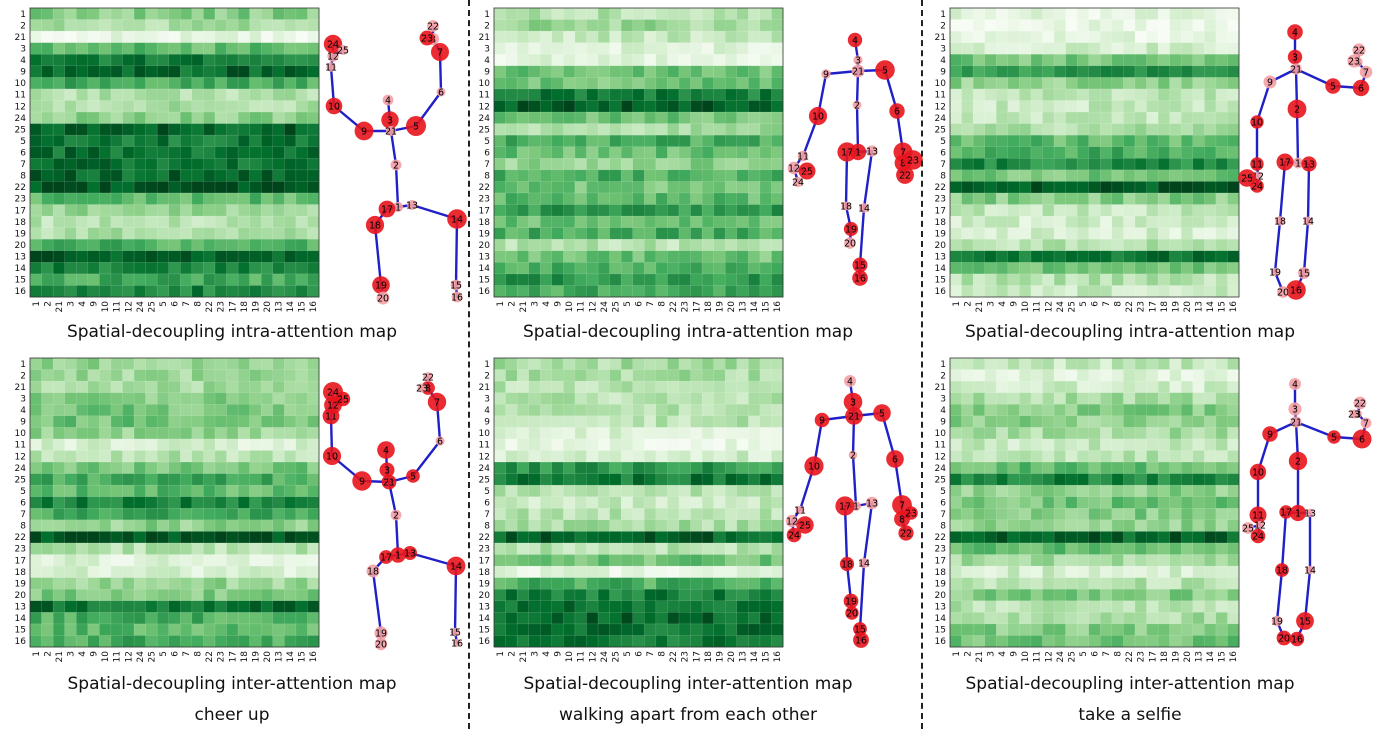 The width and height of the screenshot is (1383, 729). I want to click on y-tick-label: 14, so click(941, 619).